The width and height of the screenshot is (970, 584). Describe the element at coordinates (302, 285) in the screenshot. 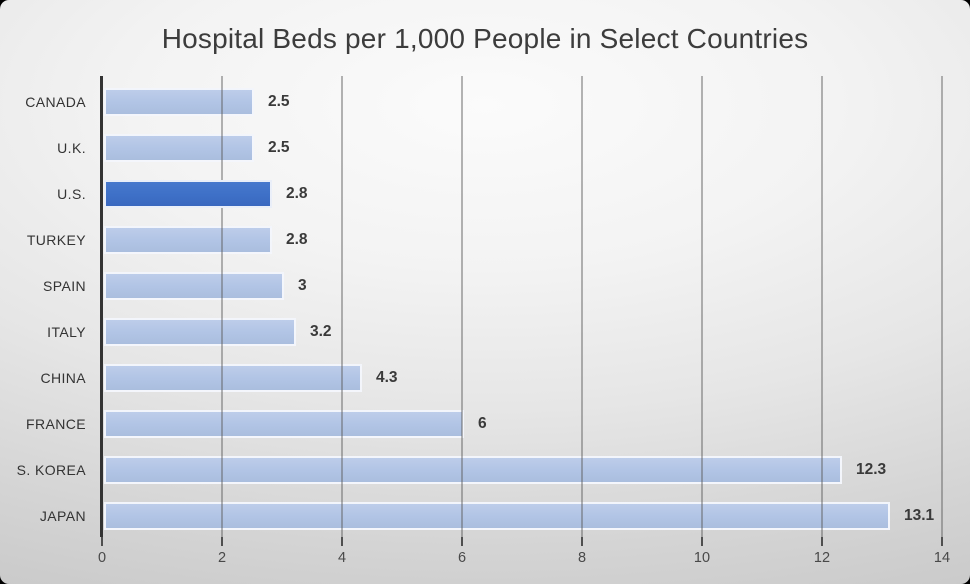

I see `value-label-spain: 3` at that location.